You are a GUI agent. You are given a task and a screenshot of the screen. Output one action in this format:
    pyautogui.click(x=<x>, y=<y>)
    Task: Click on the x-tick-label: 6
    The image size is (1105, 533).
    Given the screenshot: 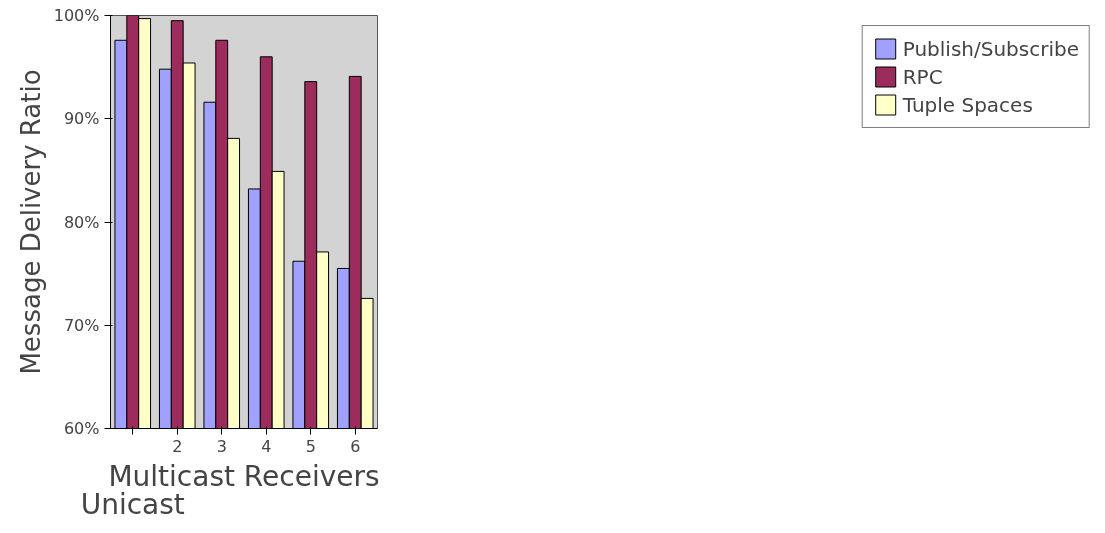 What is the action you would take?
    pyautogui.click(x=355, y=446)
    